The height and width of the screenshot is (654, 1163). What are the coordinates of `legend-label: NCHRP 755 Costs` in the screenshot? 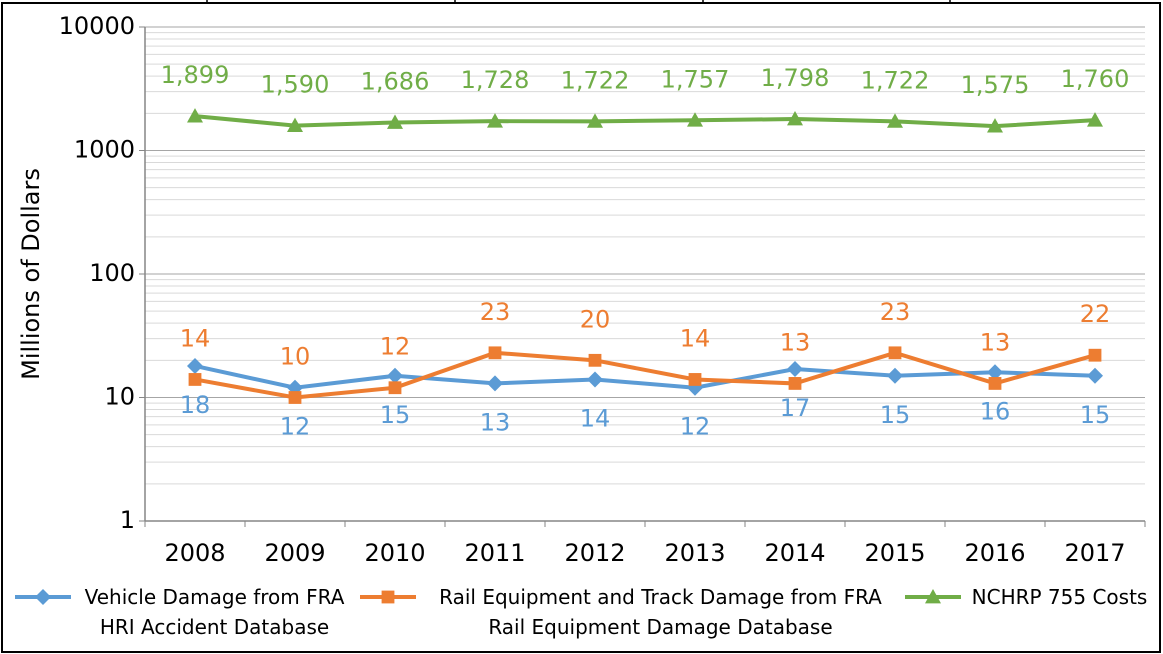 It's located at (1059, 597).